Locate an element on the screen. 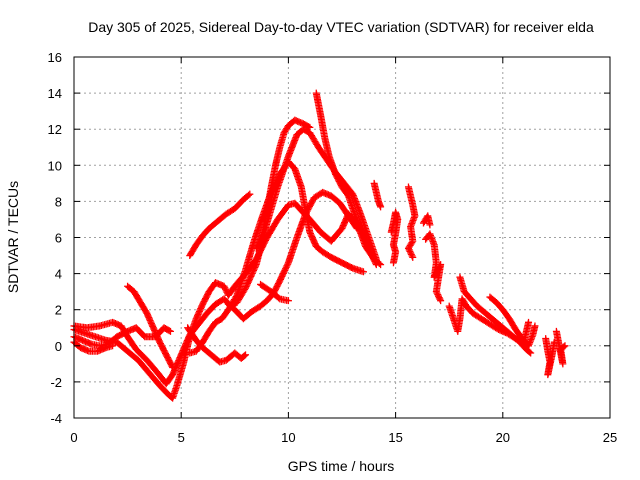 This screenshot has height=480, width=640. x-tick-label: 20 is located at coordinates (503, 437).